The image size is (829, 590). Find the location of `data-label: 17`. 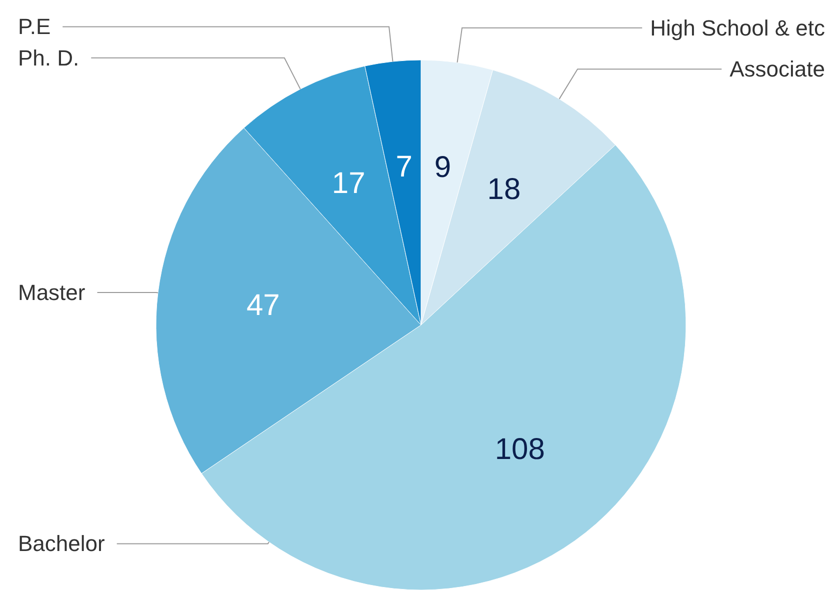

data-label: 17 is located at coordinates (349, 183).